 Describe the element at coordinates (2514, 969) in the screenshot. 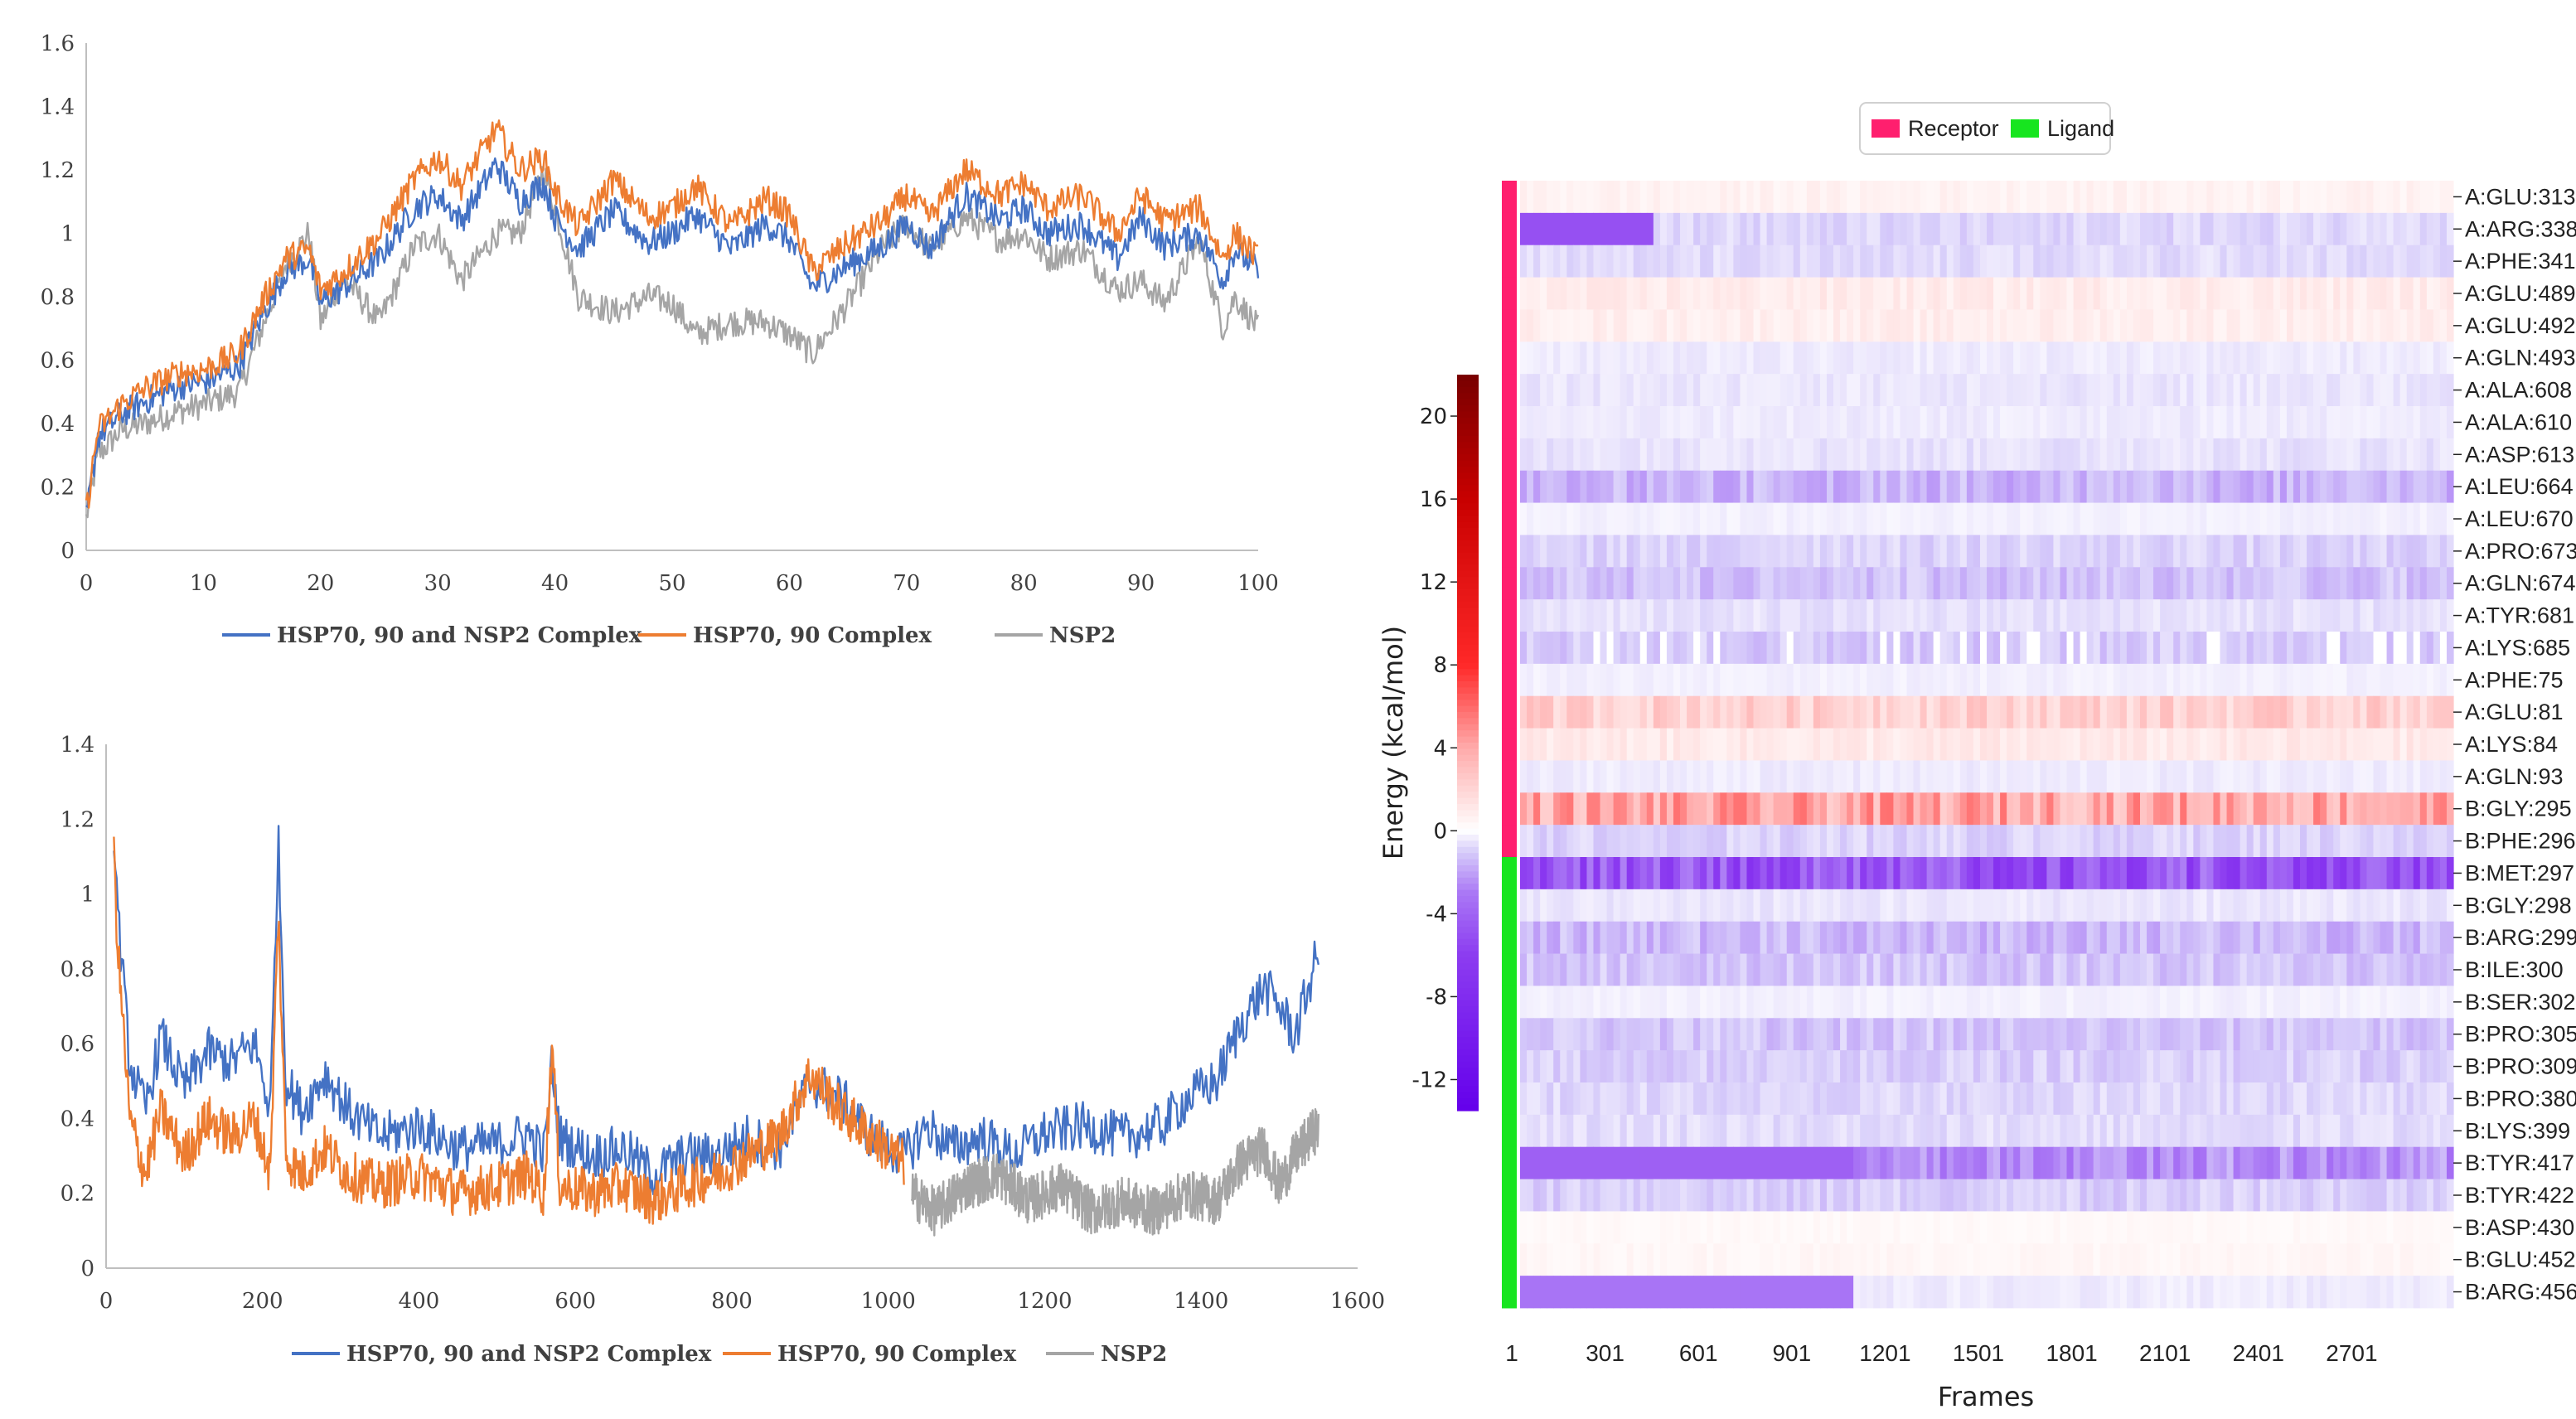

I see `row-label: B:ILE:300` at that location.